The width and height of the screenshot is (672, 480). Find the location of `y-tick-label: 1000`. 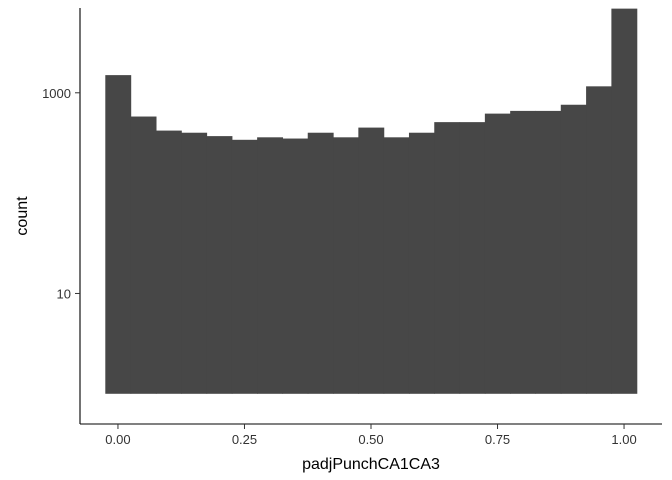

y-tick-label: 1000 is located at coordinates (56, 93).